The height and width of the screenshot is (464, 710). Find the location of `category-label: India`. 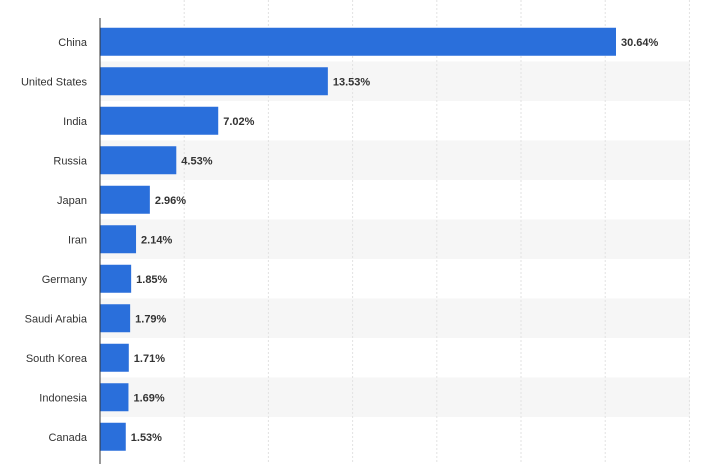

category-label: India is located at coordinates (75, 122).